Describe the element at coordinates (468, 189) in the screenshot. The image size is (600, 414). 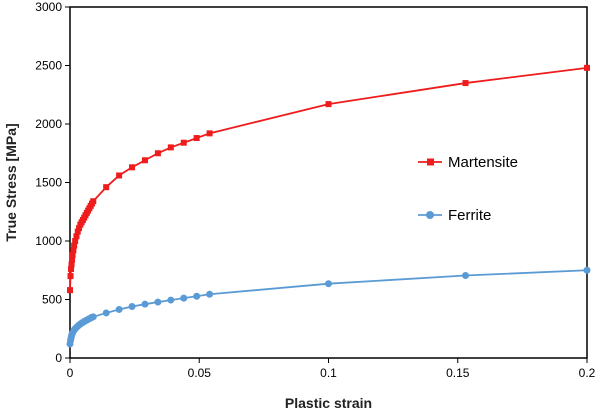
I see `legend: Martensite Ferrite` at that location.